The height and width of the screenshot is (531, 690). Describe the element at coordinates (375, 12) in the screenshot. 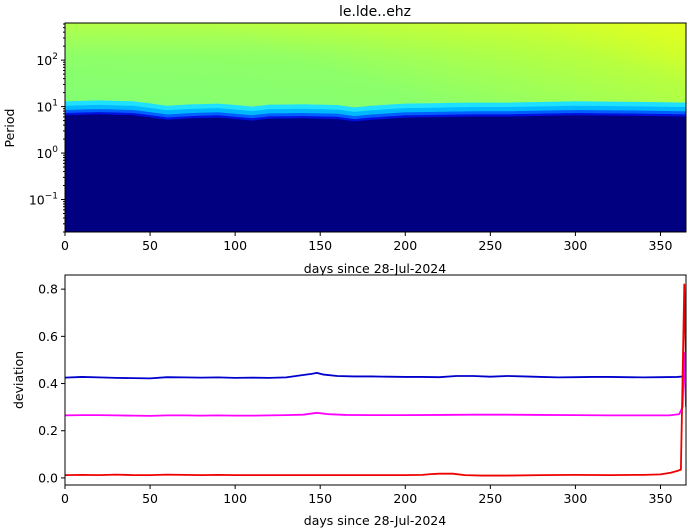

I see `heatmap-title: le.lde..ehz` at that location.